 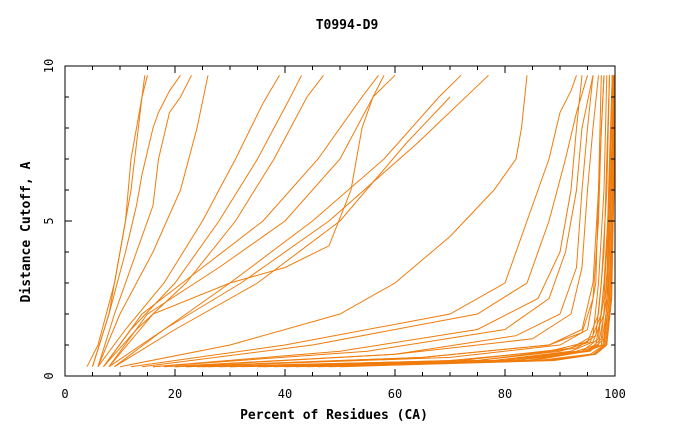 I want to click on x-tick-label-80: 80, so click(x=505, y=394).